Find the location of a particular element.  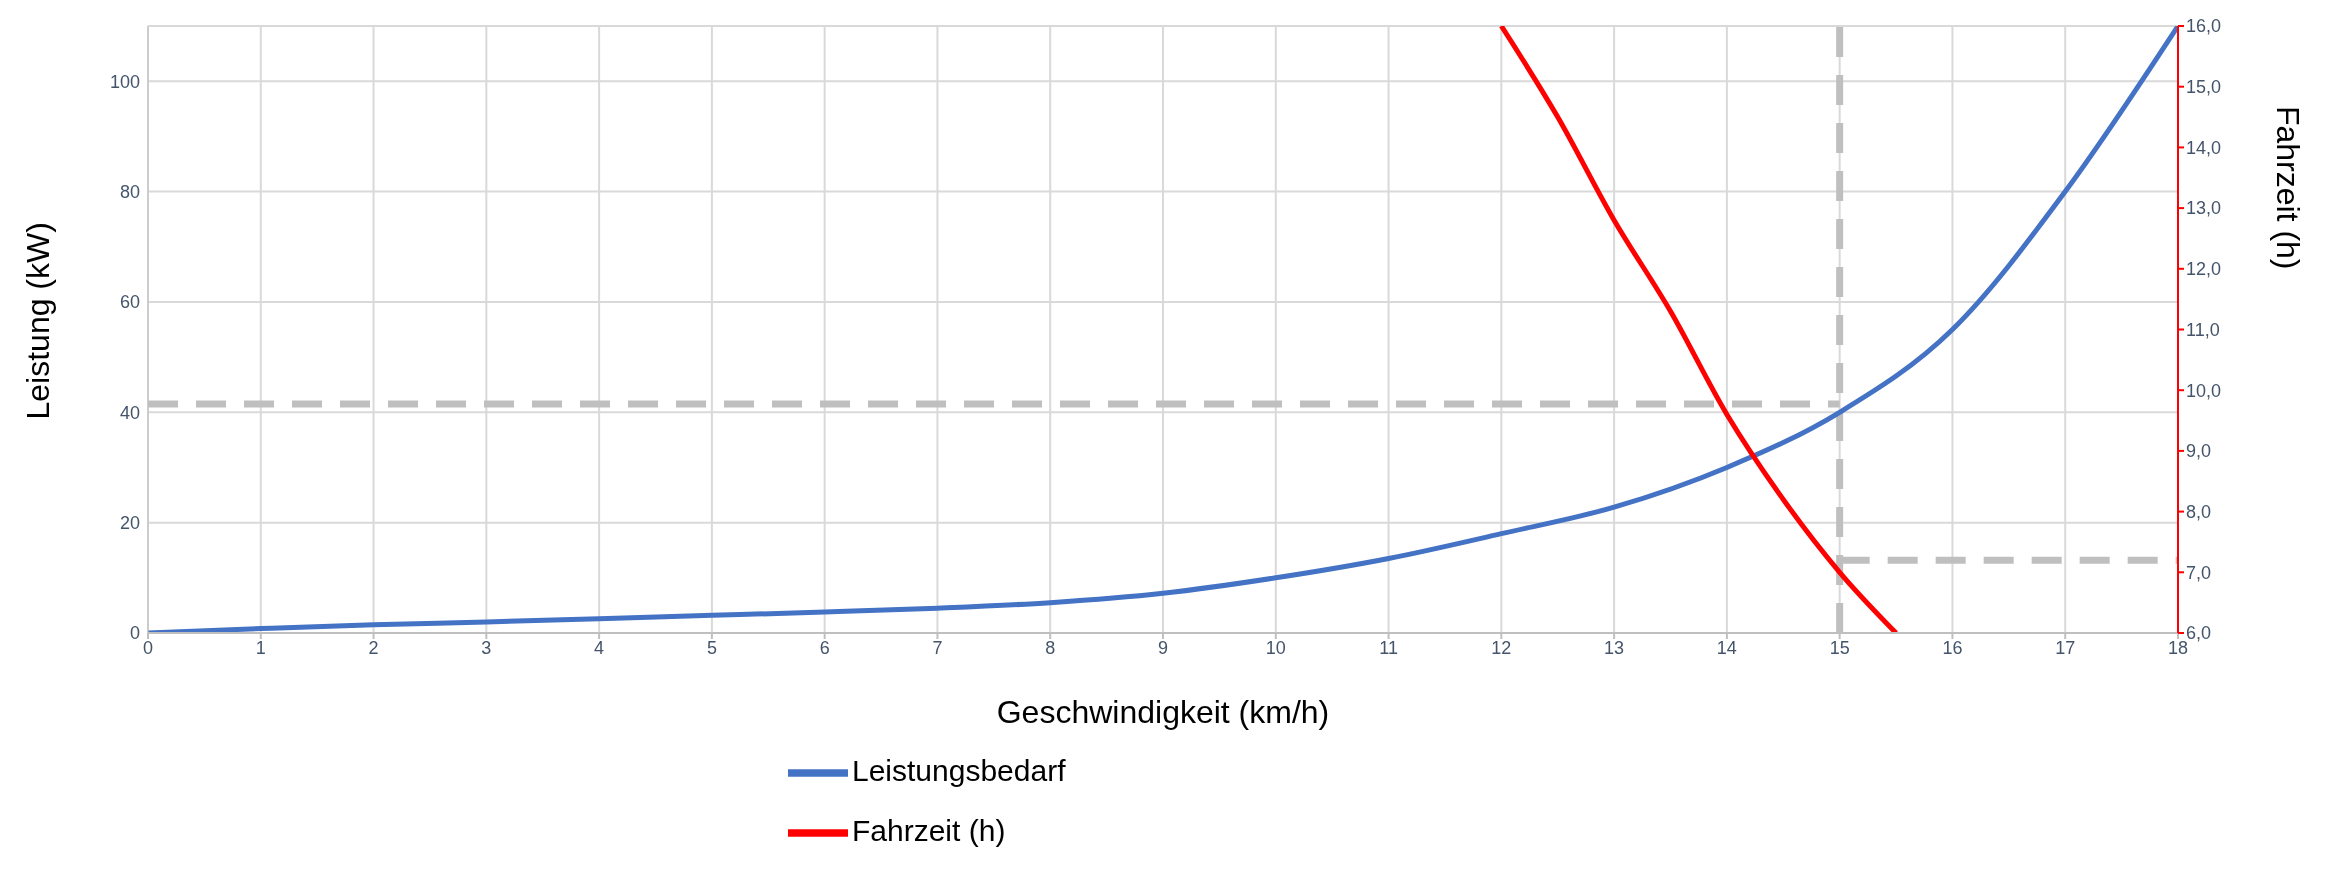

legend-label: Leistungsbedarf is located at coordinates (959, 770).